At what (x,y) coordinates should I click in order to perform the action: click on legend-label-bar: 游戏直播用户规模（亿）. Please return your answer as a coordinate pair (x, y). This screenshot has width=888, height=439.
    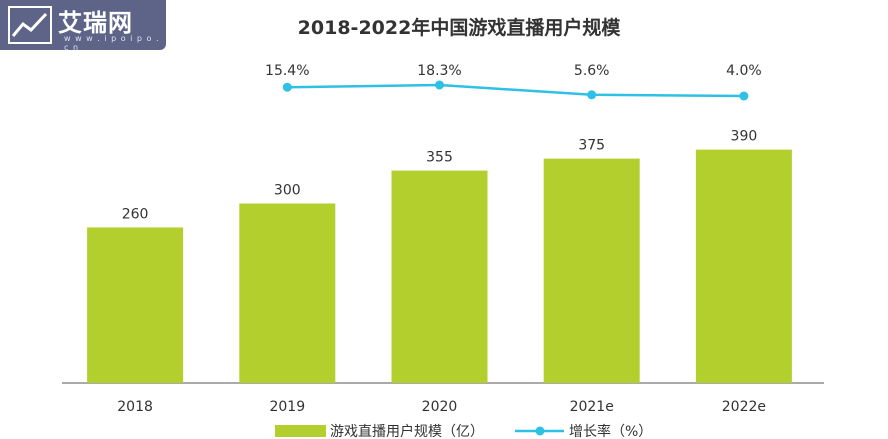
    Looking at the image, I should click on (407, 431).